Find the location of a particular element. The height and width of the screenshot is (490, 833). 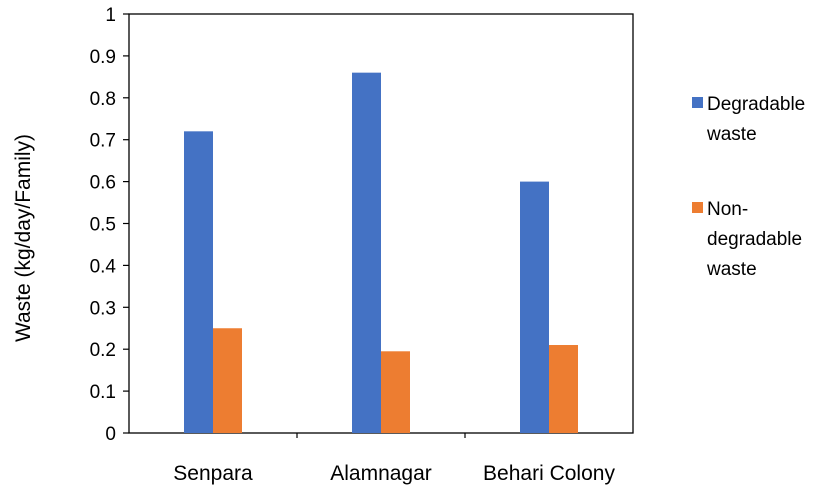

y-tick-label: 0.7 is located at coordinates (103, 141).